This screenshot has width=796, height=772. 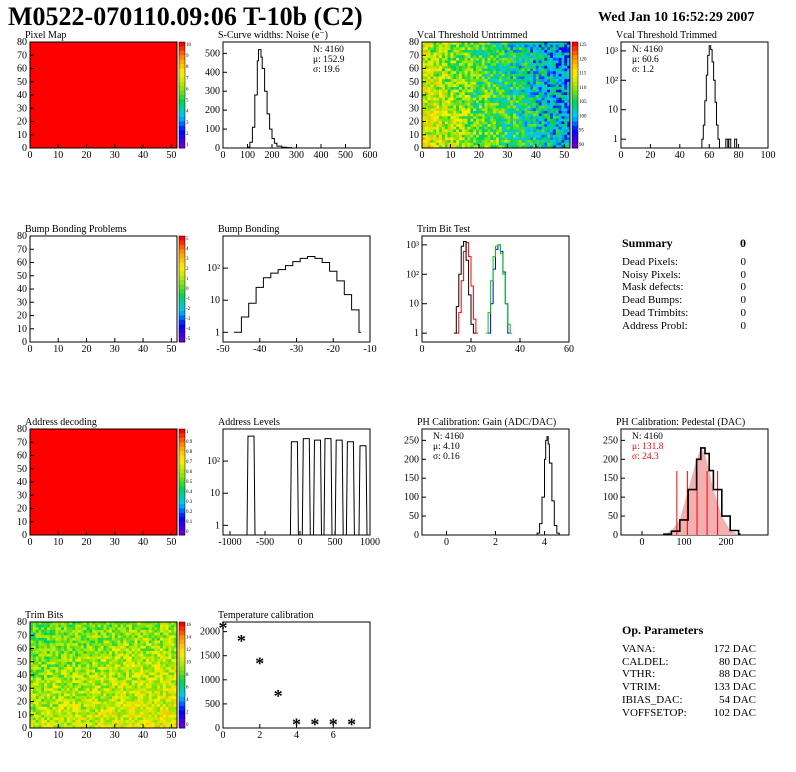 What do you see at coordinates (182, 646) in the screenshot?
I see `palette-cell` at bounding box center [182, 646].